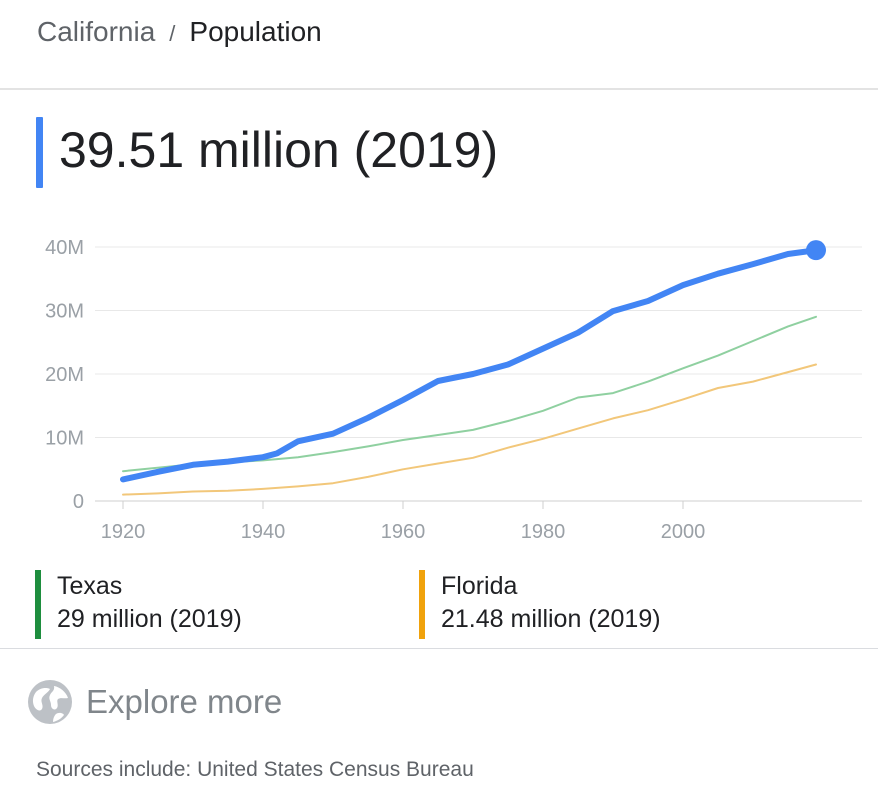 The image size is (878, 800). What do you see at coordinates (39, 152) in the screenshot?
I see `headline-accent-bar` at bounding box center [39, 152].